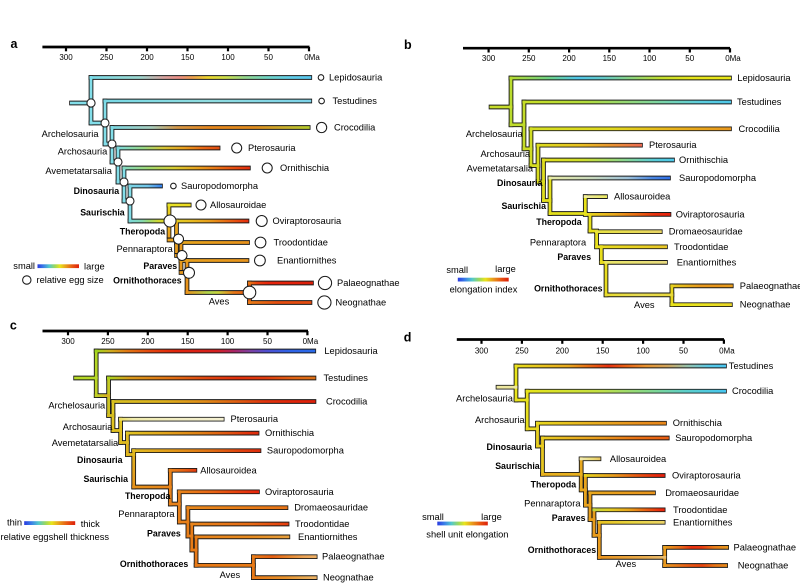  What do you see at coordinates (90, 524) in the screenshot?
I see `svg-text: thick` at bounding box center [90, 524].